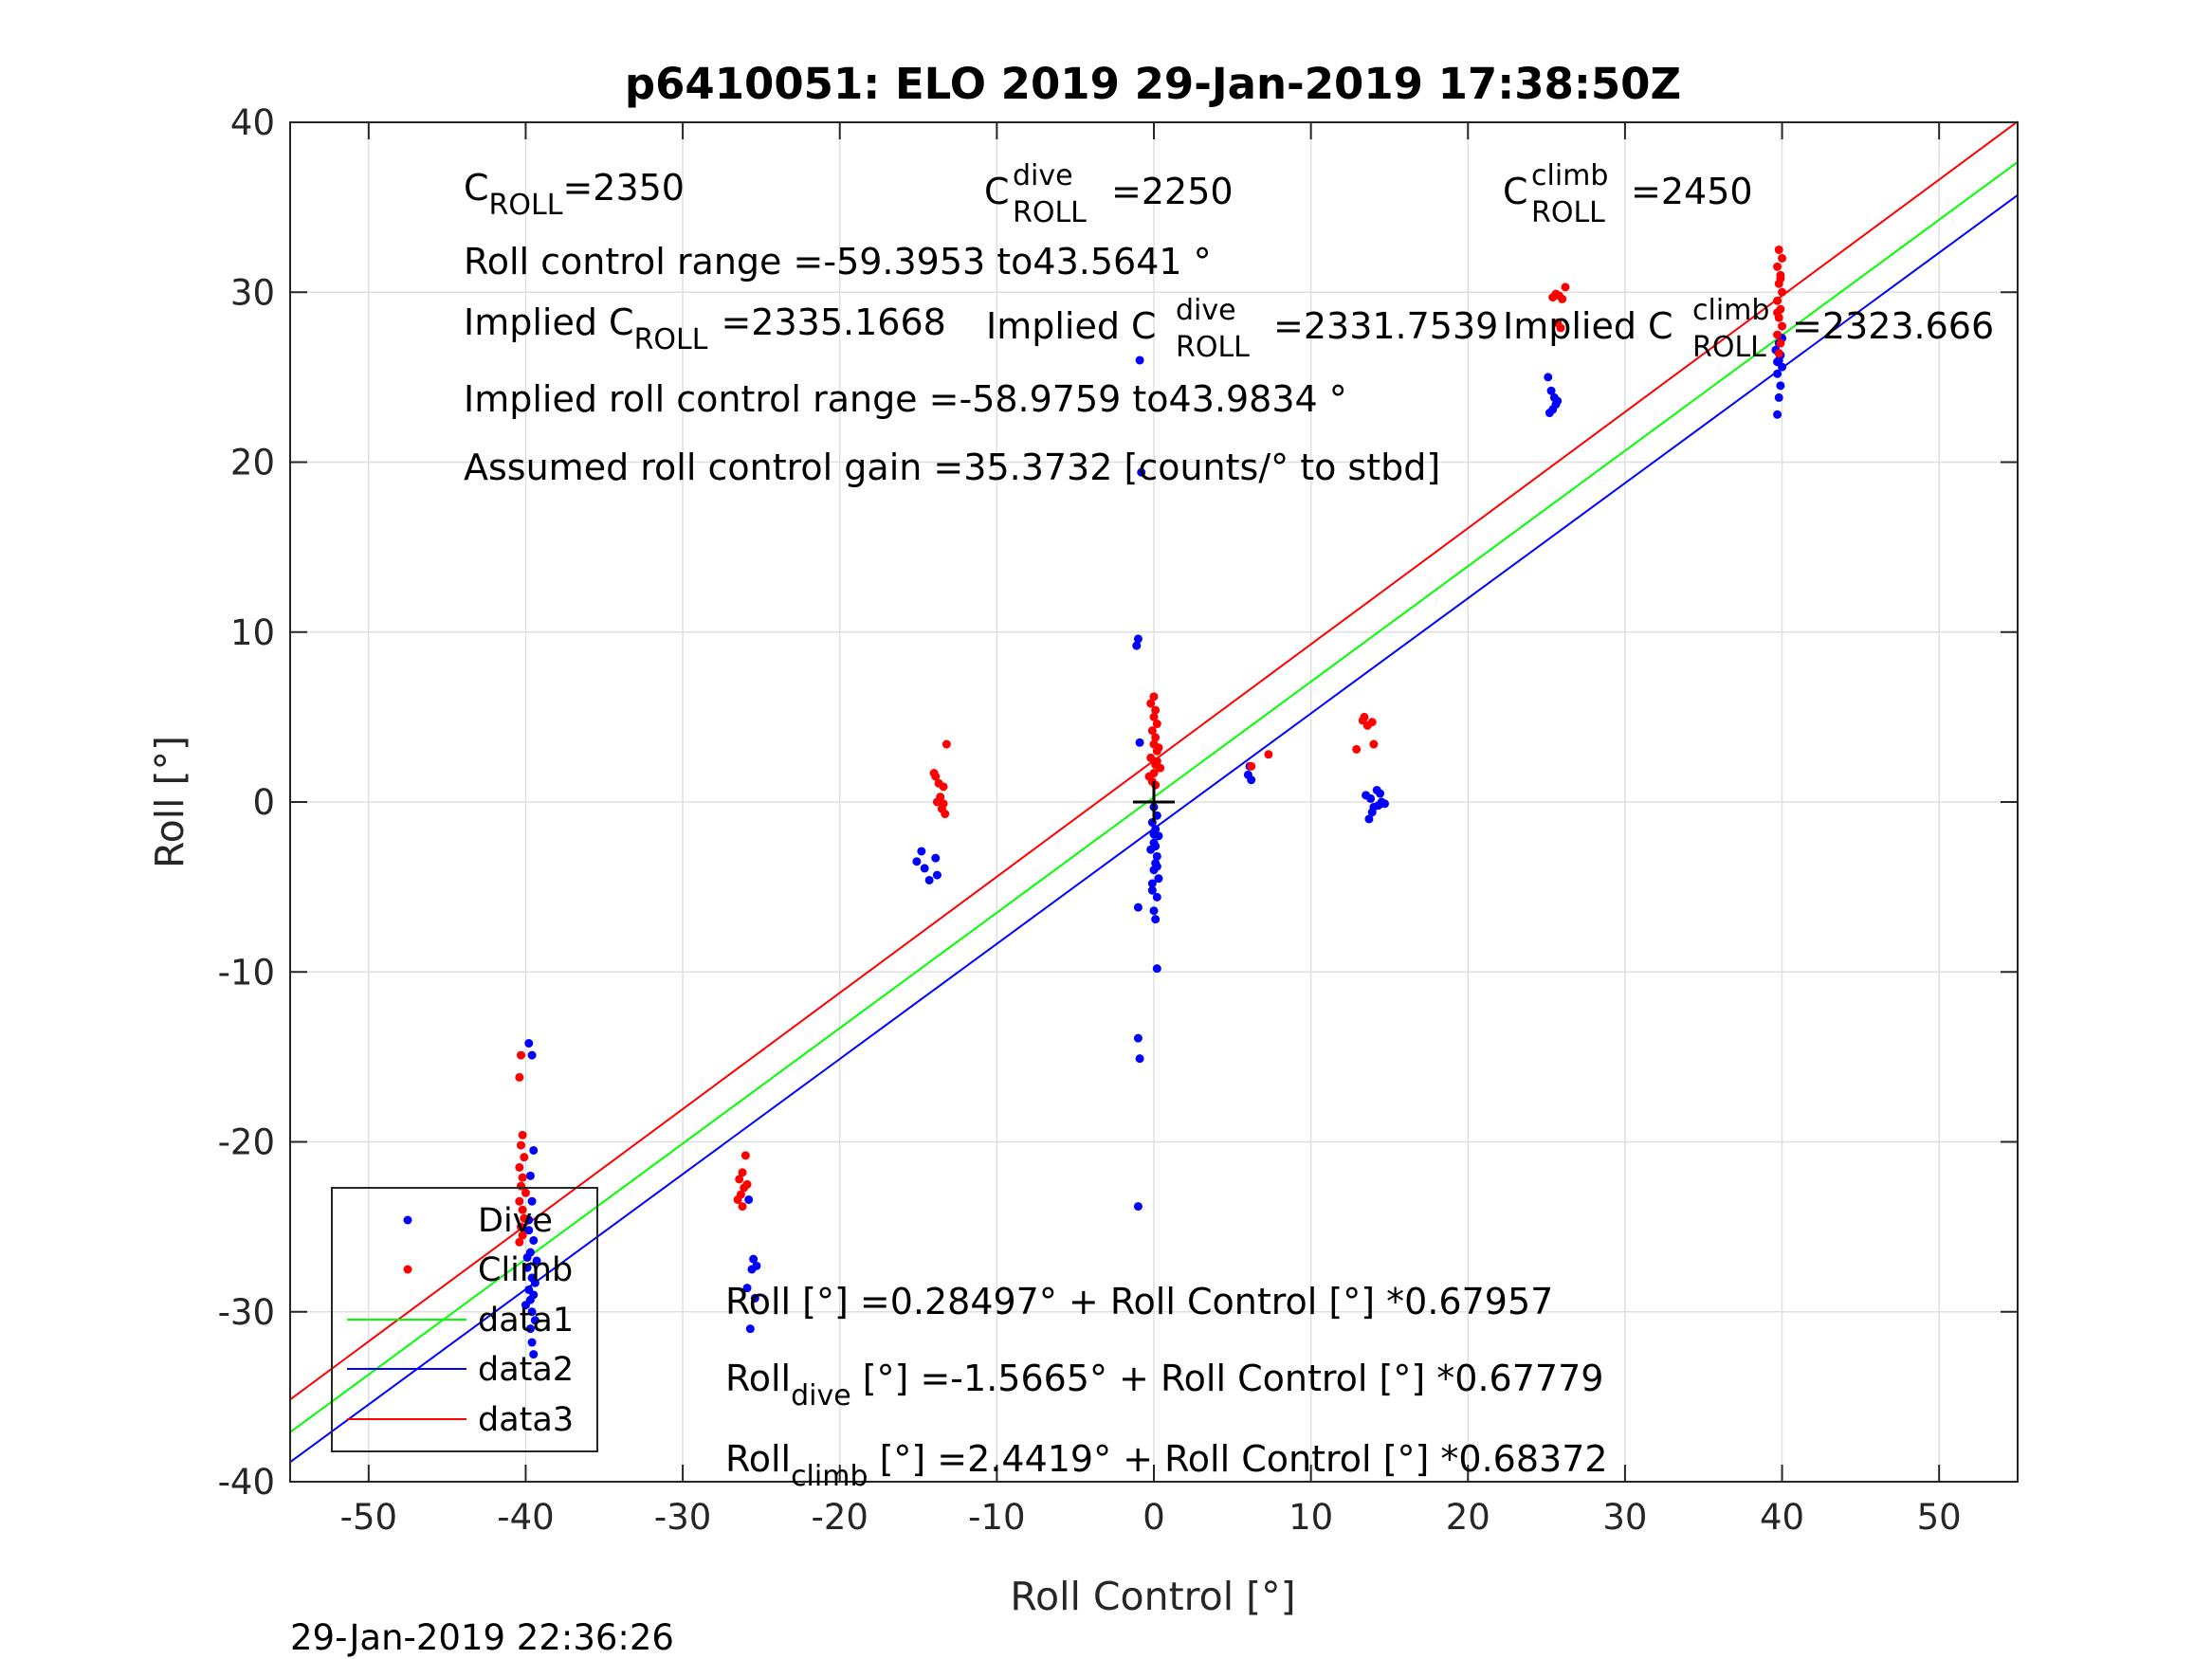 This screenshot has width=2212, height=1659. What do you see at coordinates (1311, 1517) in the screenshot?
I see `x-tick-label: 10` at bounding box center [1311, 1517].